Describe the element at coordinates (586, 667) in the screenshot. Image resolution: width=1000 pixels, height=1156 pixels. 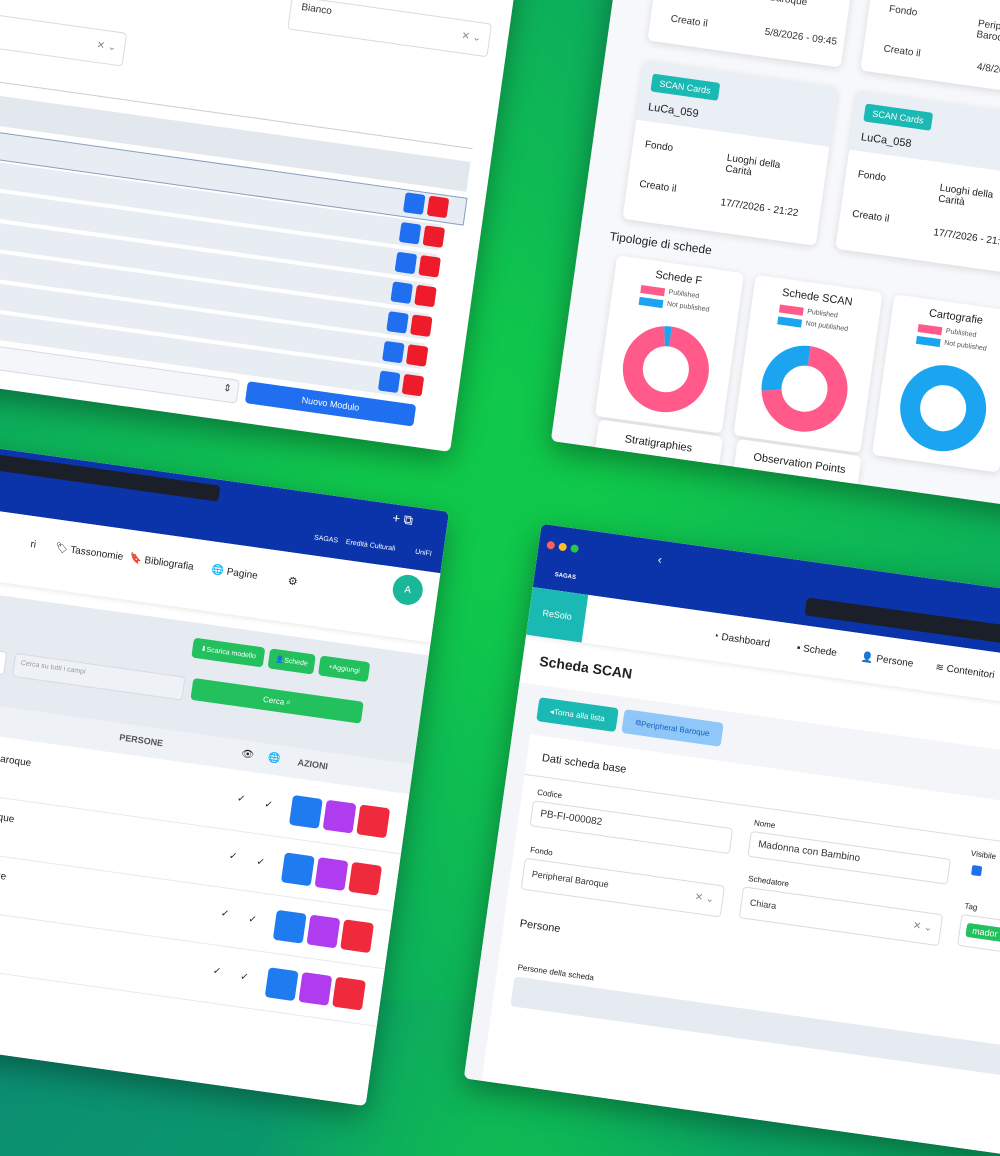
I see `page-title: Scheda SCAN` at that location.